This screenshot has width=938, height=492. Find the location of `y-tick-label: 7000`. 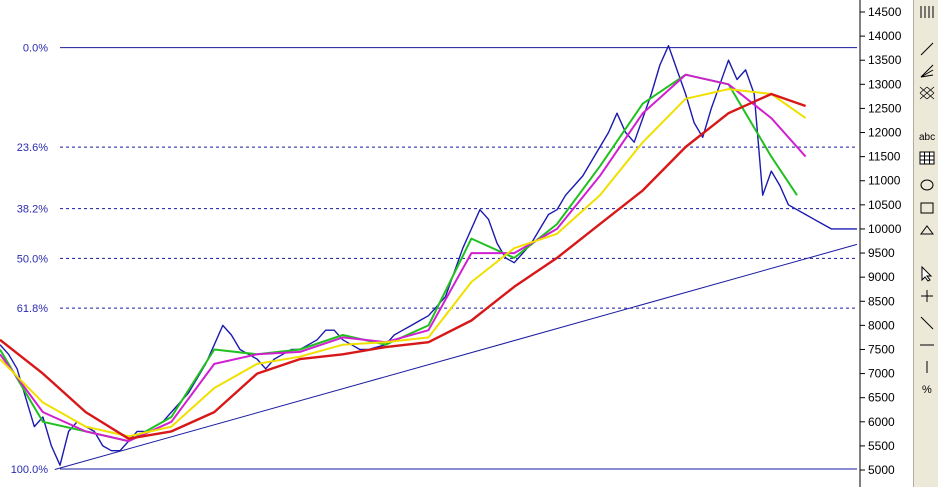

y-tick-label: 7000 is located at coordinates (881, 374).